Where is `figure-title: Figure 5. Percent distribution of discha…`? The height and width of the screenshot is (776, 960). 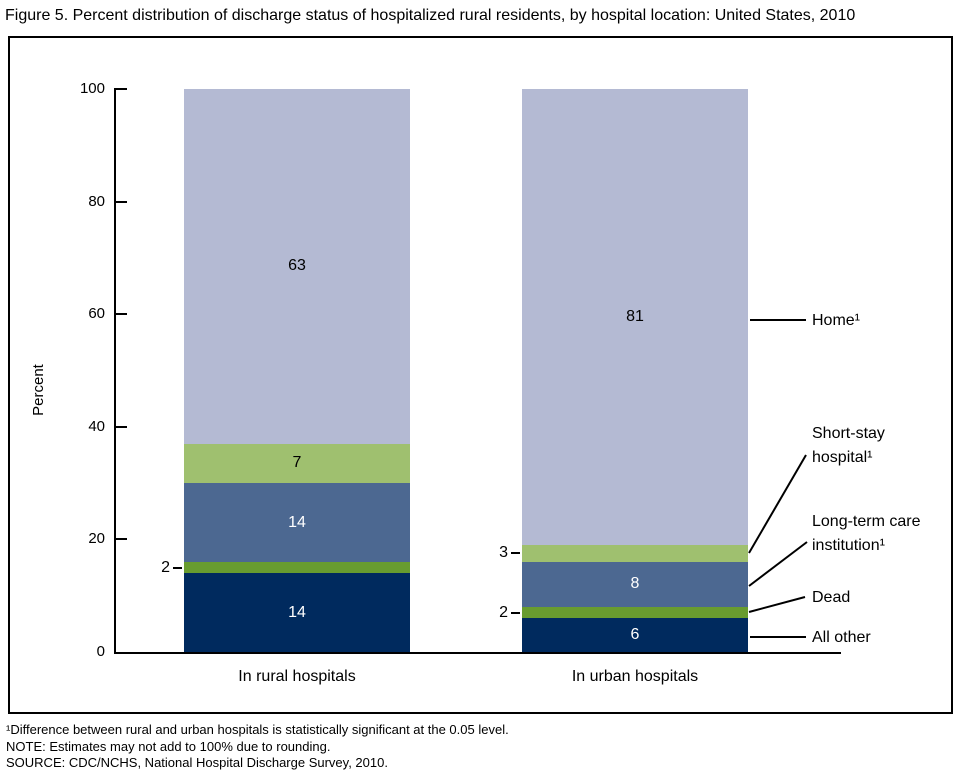 figure-title: Figure 5. Percent distribution of discha… is located at coordinates (430, 15).